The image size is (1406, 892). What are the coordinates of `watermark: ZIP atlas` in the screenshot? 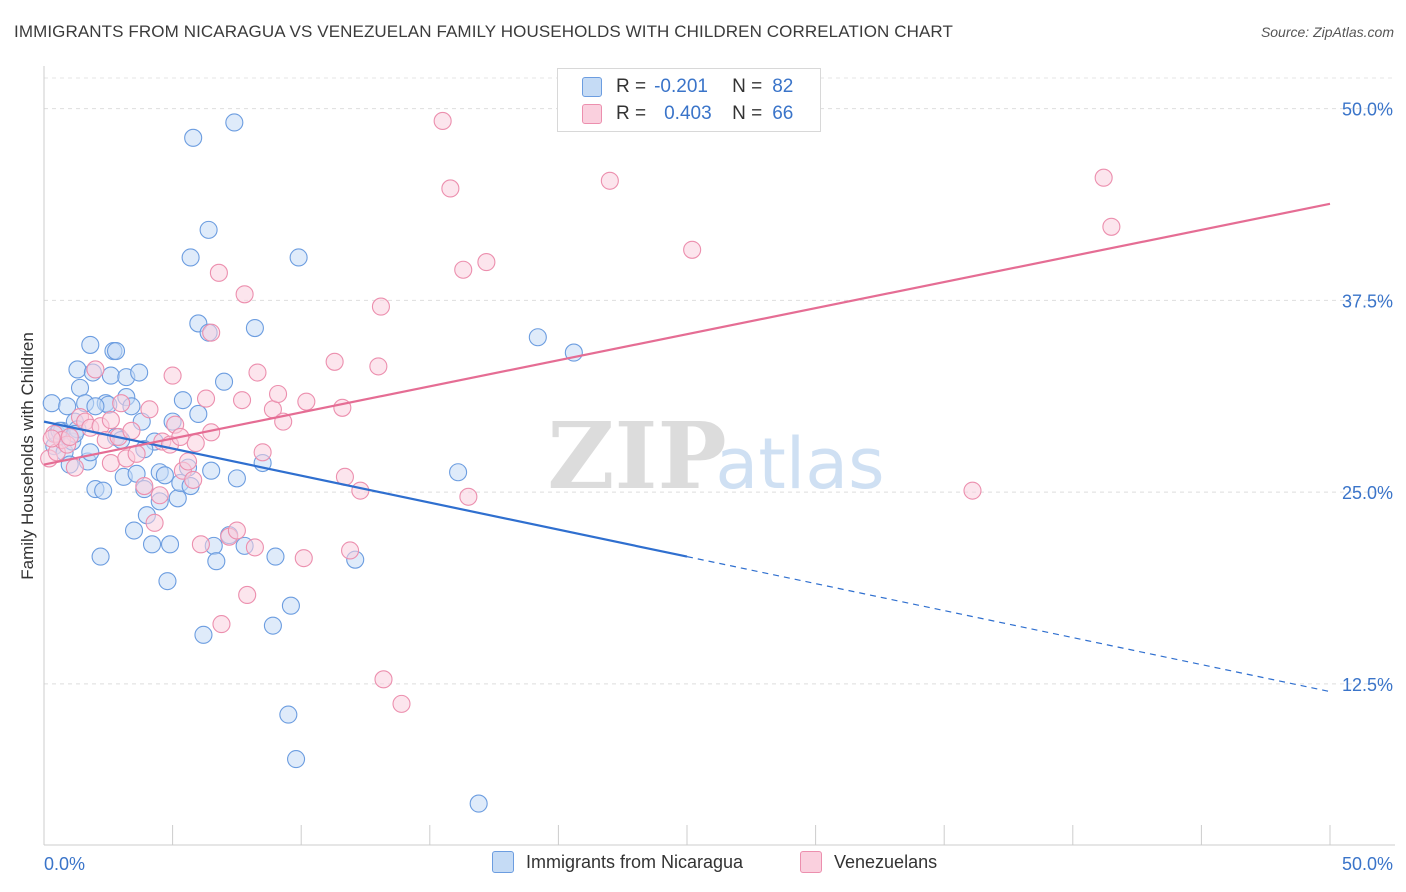 It's located at (715, 456).